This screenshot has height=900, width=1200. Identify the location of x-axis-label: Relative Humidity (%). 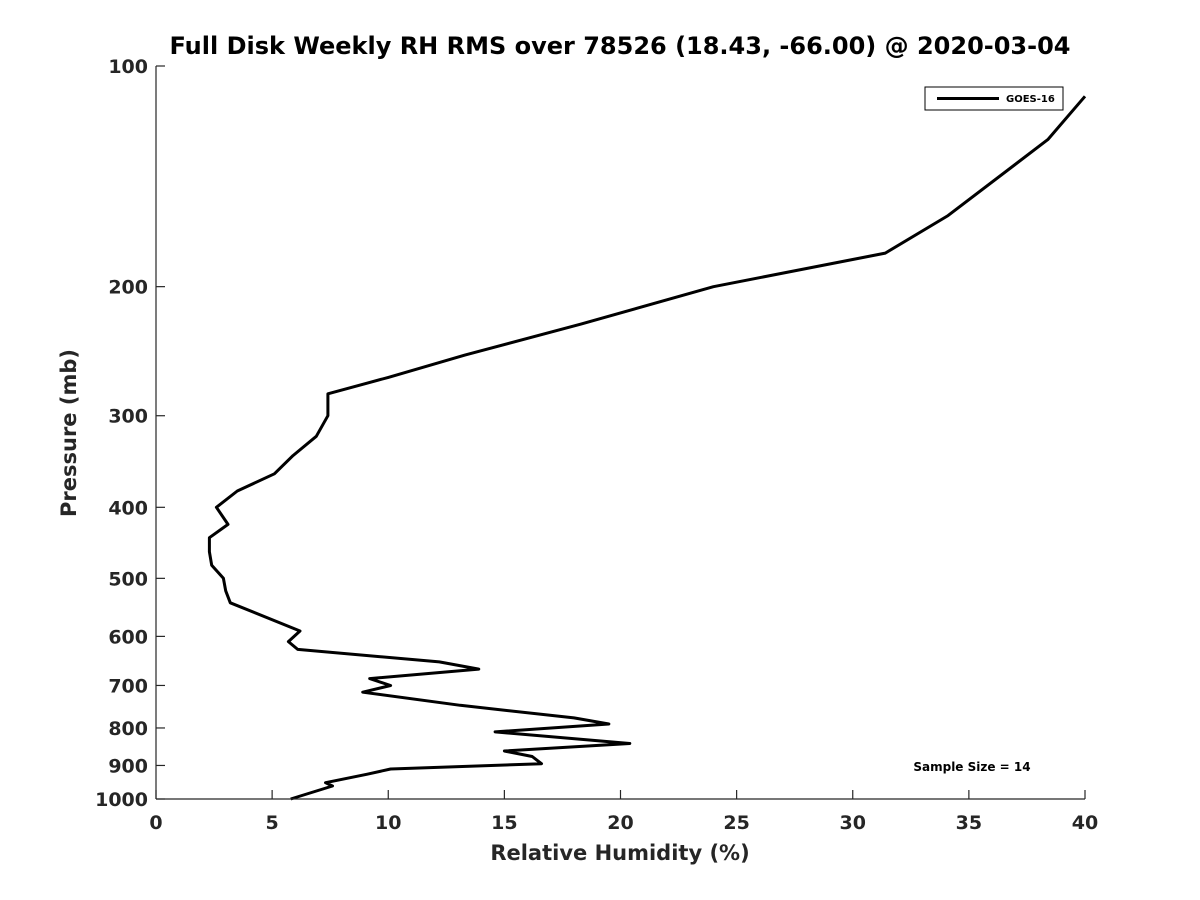
(619, 853).